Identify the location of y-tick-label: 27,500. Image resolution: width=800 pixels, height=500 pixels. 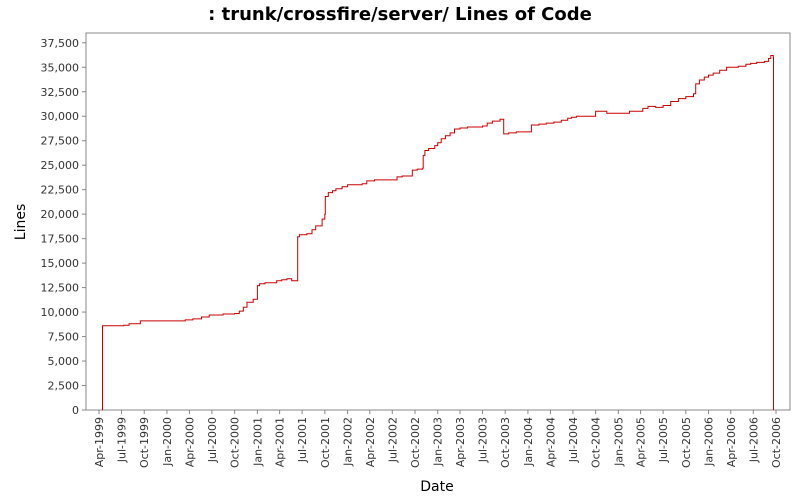
(60, 141).